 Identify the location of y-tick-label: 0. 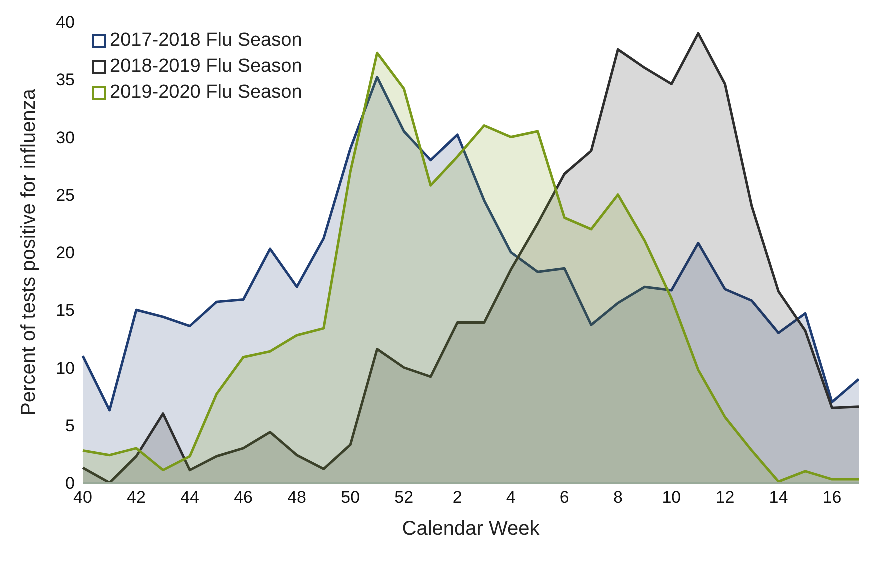
(70, 484).